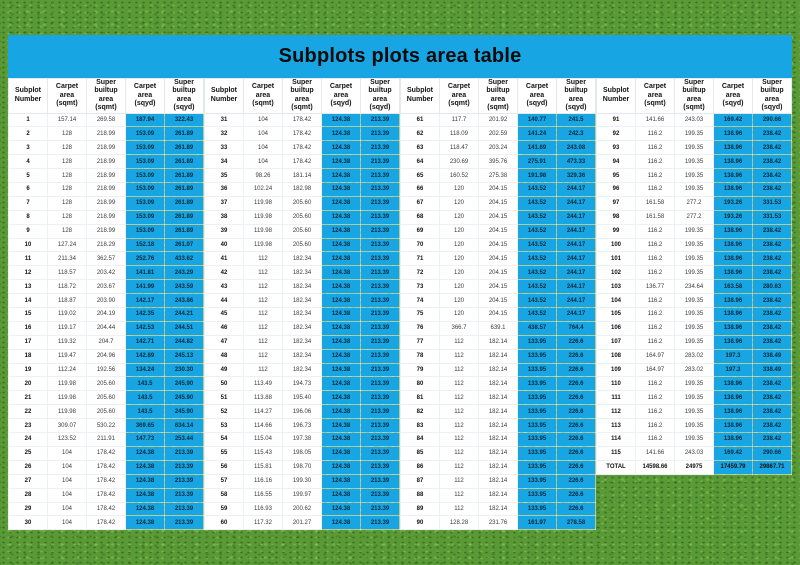 This screenshot has height=565, width=800. What do you see at coordinates (420, 523) in the screenshot?
I see `subplot-number-cell: 90` at bounding box center [420, 523].